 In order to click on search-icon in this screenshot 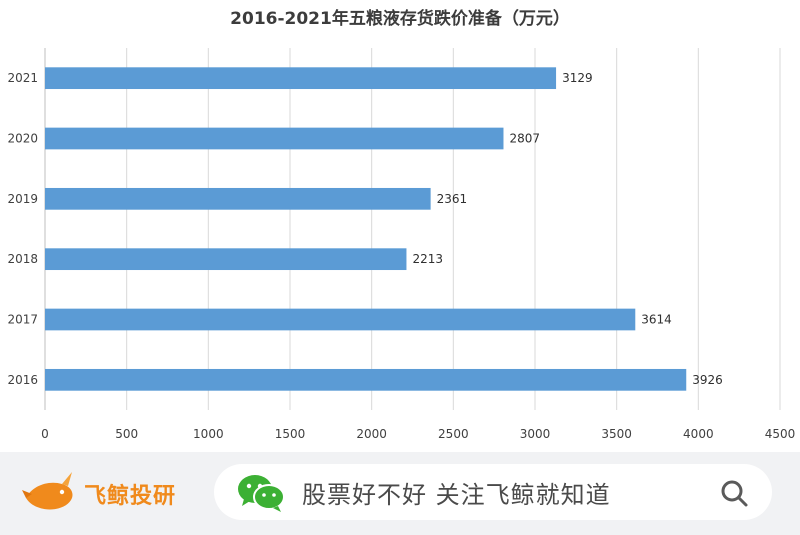, I will do `click(734, 493)`.